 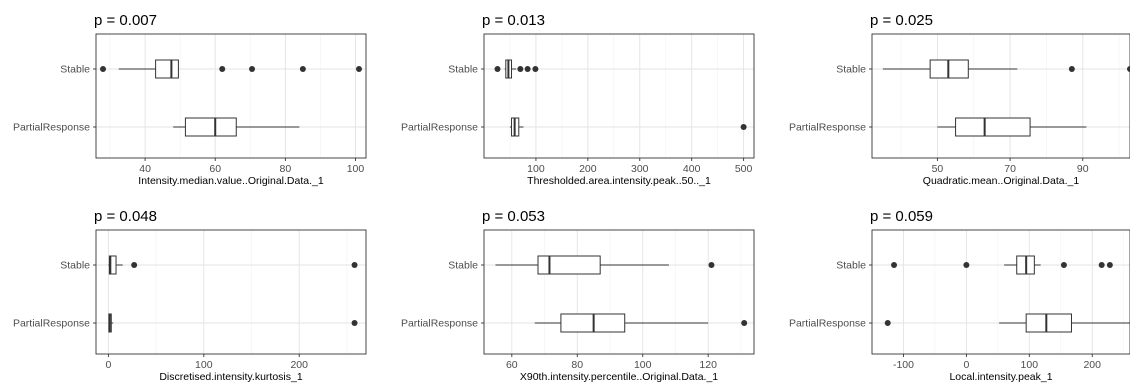 I want to click on x-axis-title: Quadratic.mean..Original.Data._1, so click(x=1001, y=181).